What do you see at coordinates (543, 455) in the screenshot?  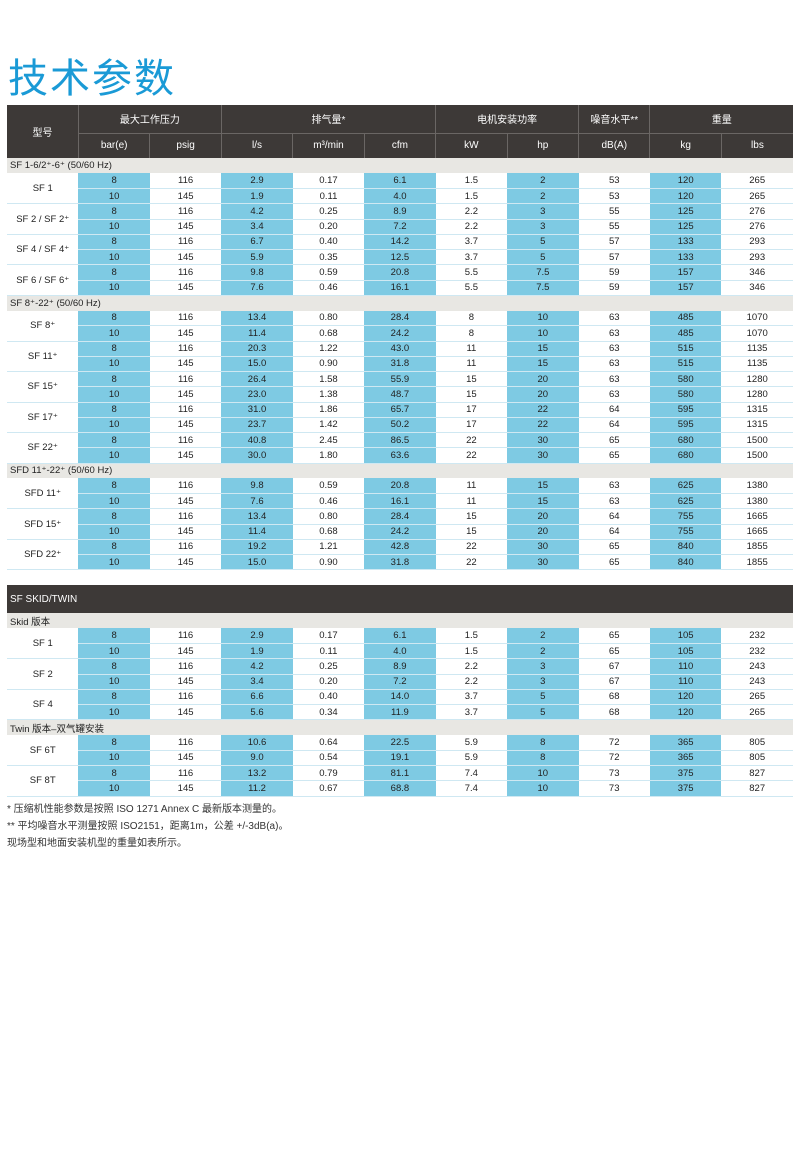 I see `cell-hp: 30` at bounding box center [543, 455].